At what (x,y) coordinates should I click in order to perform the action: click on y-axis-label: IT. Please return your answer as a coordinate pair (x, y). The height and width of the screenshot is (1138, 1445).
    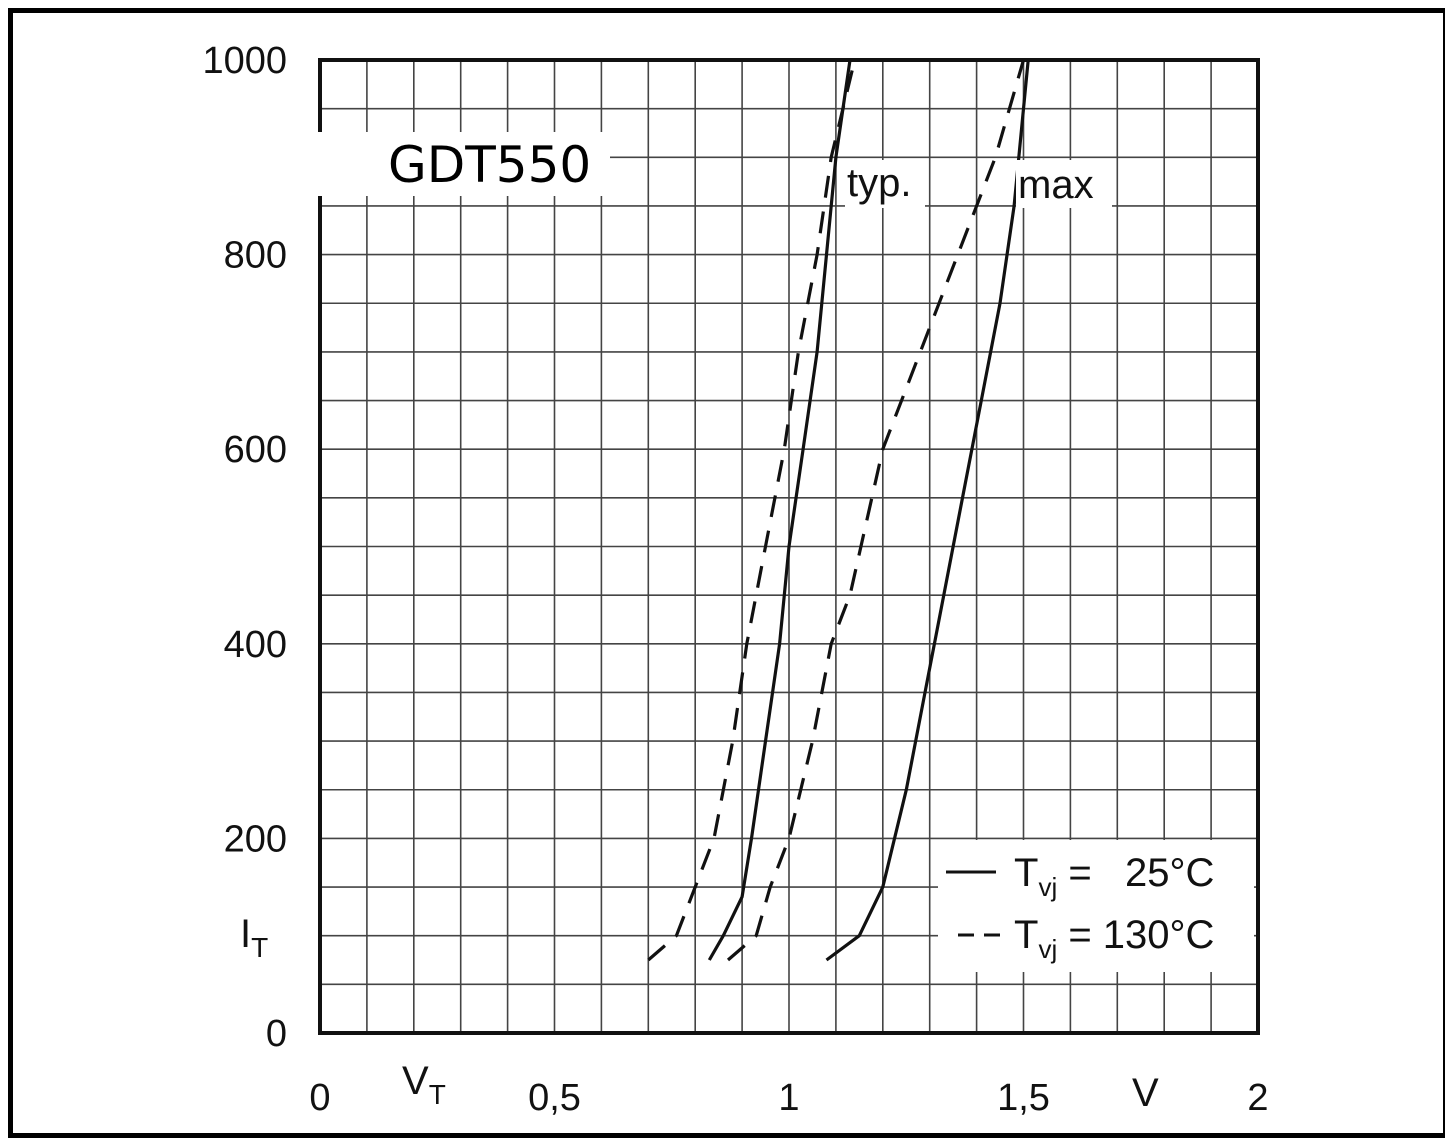
    Looking at the image, I should click on (254, 937).